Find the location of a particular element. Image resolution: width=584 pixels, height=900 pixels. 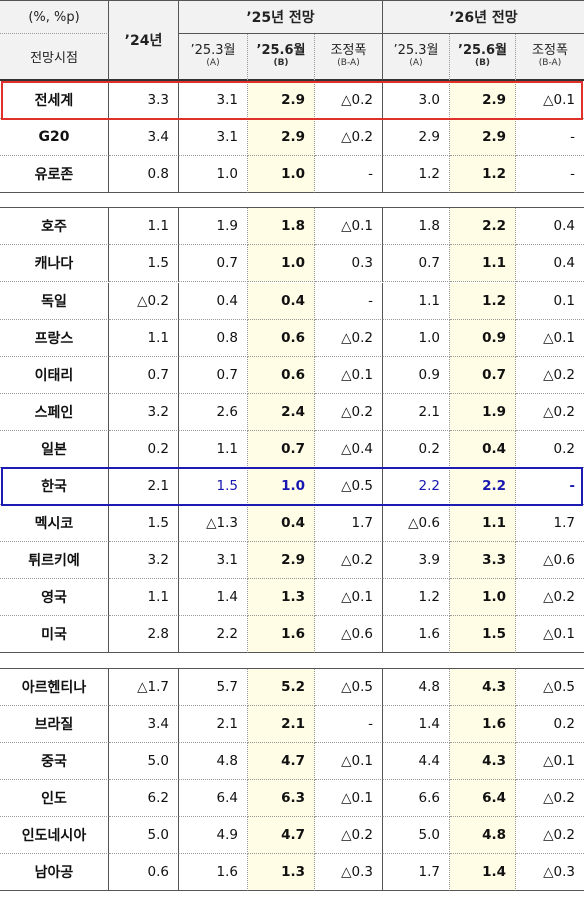

sub-header-tag: (A) is located at coordinates (213, 63).